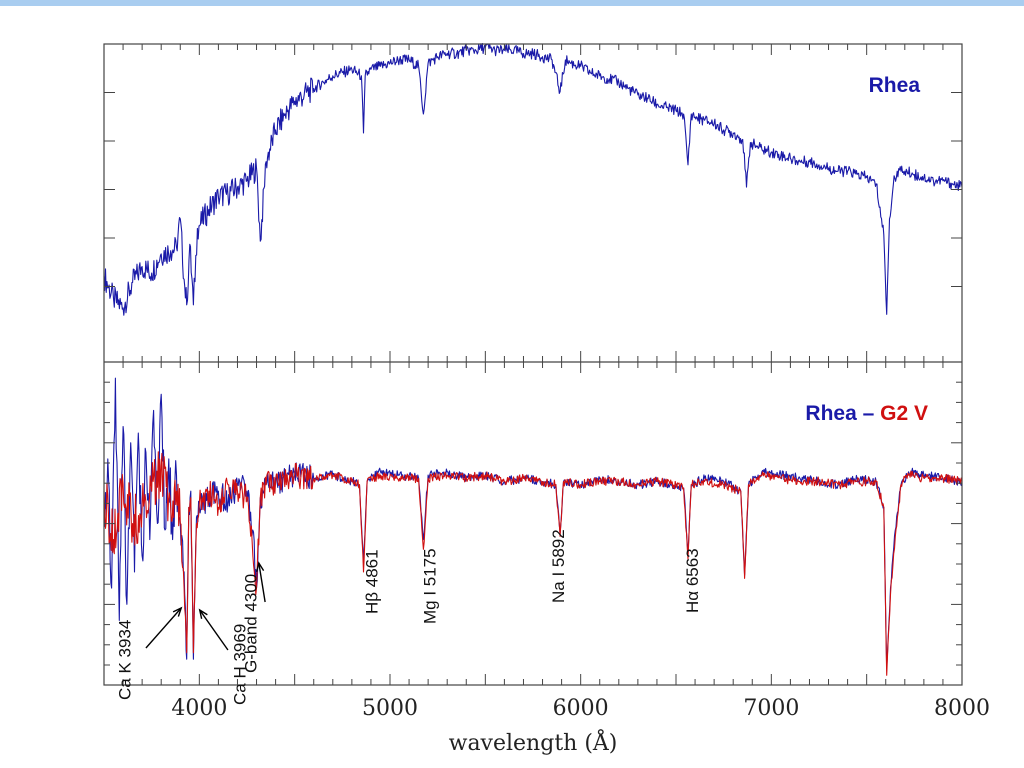 The width and height of the screenshot is (1024, 768). Describe the element at coordinates (831, 413) in the screenshot. I see `bottom-title-part-0: Rhea` at that location.